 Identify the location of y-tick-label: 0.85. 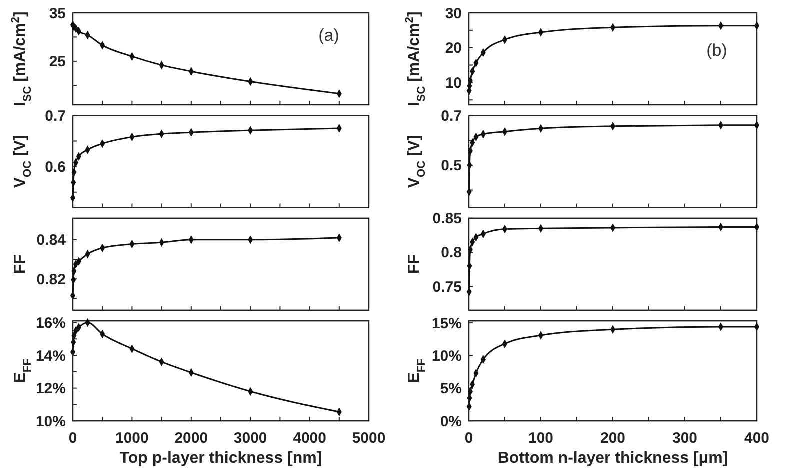
(447, 219).